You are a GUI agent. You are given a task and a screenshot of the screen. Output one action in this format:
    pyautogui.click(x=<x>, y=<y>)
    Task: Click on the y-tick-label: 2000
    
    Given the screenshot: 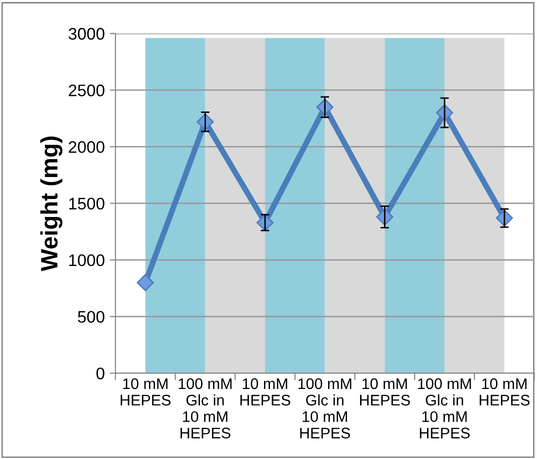 What is the action you would take?
    pyautogui.click(x=86, y=147)
    